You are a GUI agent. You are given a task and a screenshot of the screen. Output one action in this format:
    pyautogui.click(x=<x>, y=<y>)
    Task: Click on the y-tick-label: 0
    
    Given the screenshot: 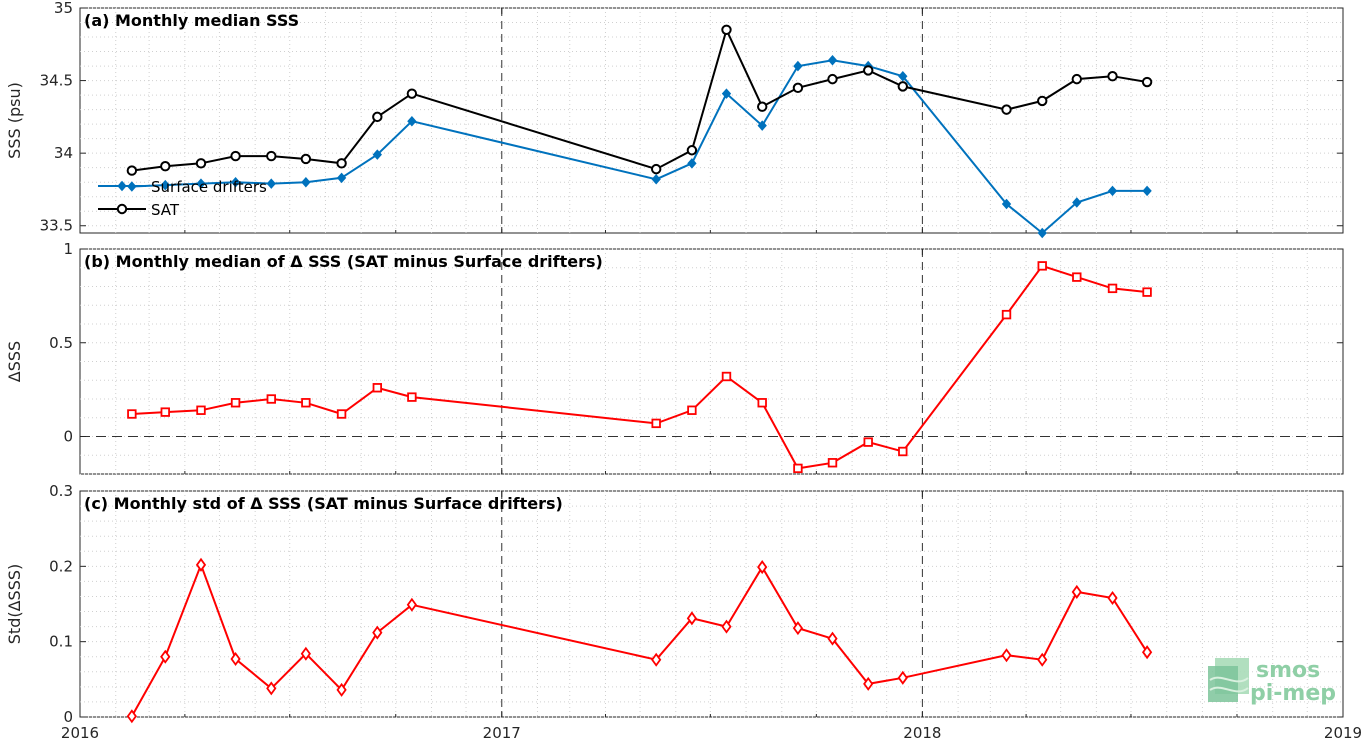 What is the action you would take?
    pyautogui.click(x=68, y=437)
    